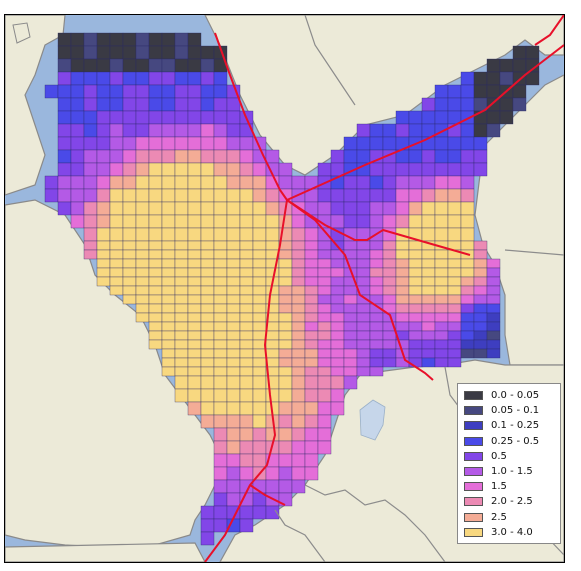  I want to click on border-de-dk, so click(534, 252).